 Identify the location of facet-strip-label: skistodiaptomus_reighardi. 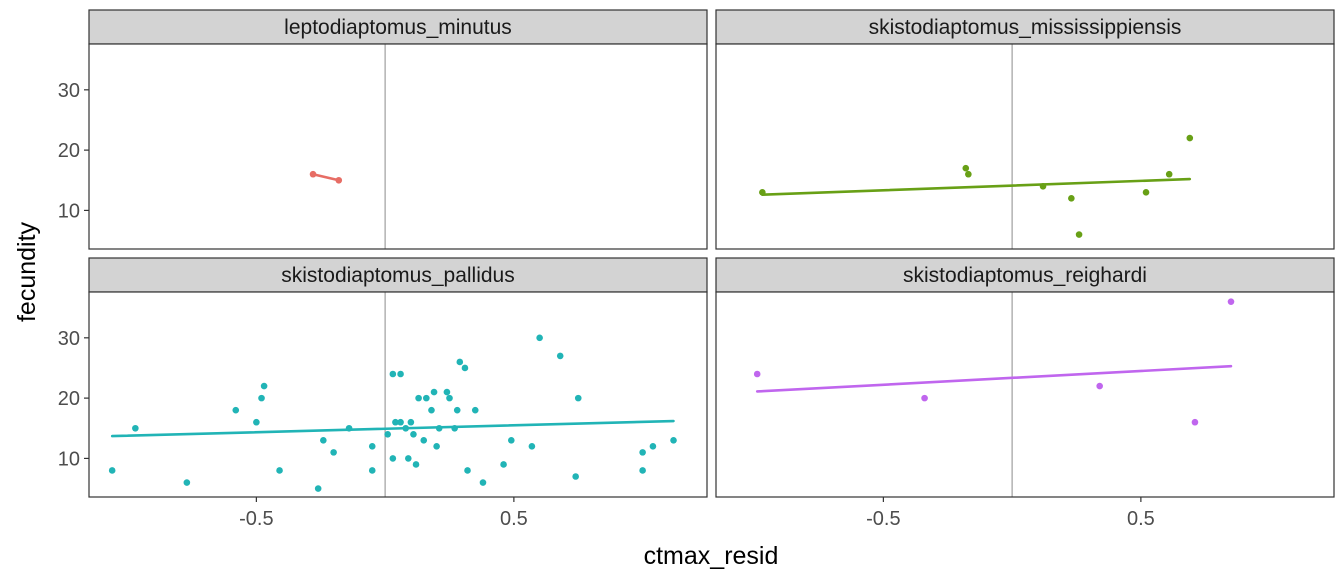
(1025, 275).